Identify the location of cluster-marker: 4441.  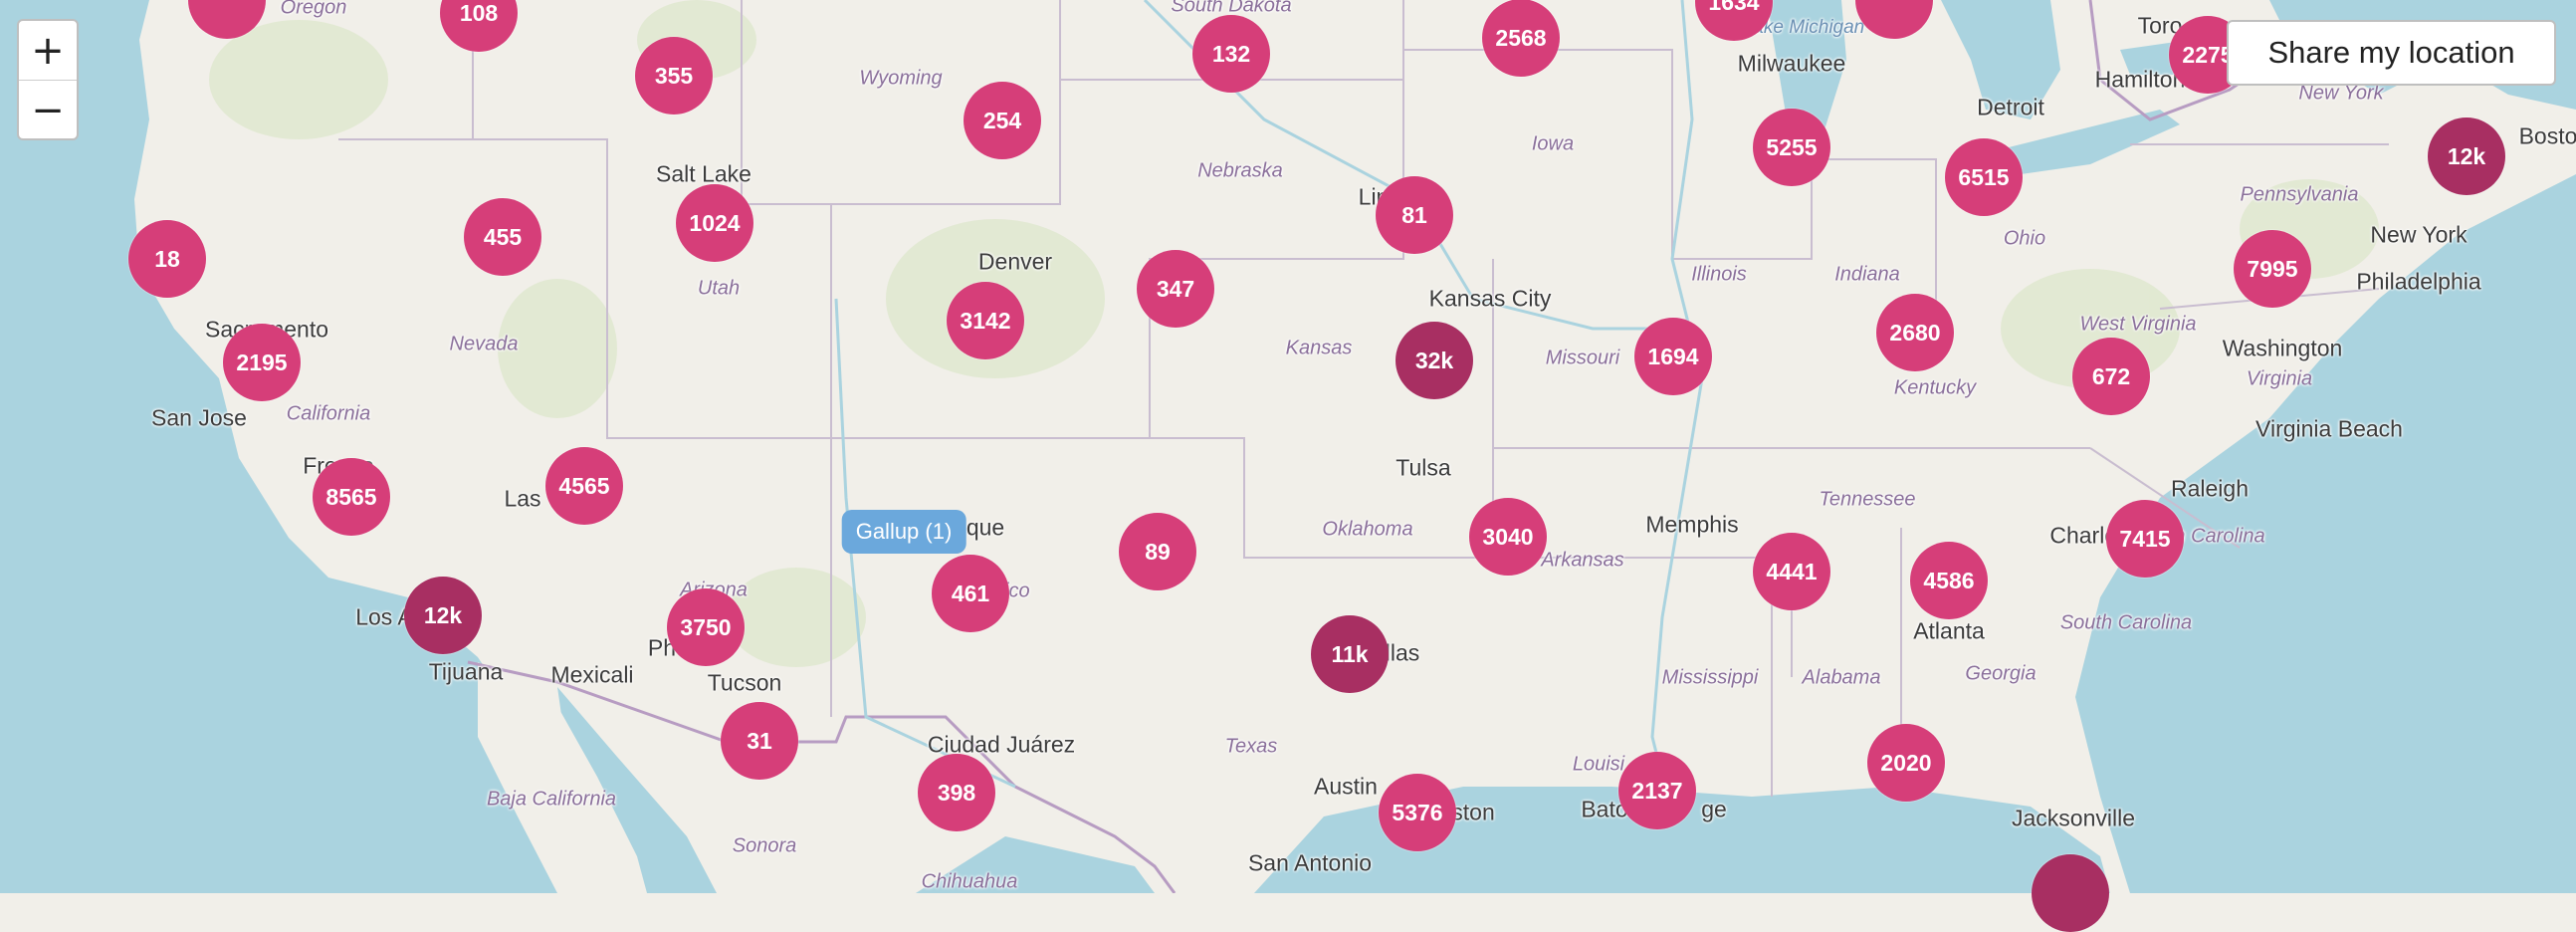
(1791, 572).